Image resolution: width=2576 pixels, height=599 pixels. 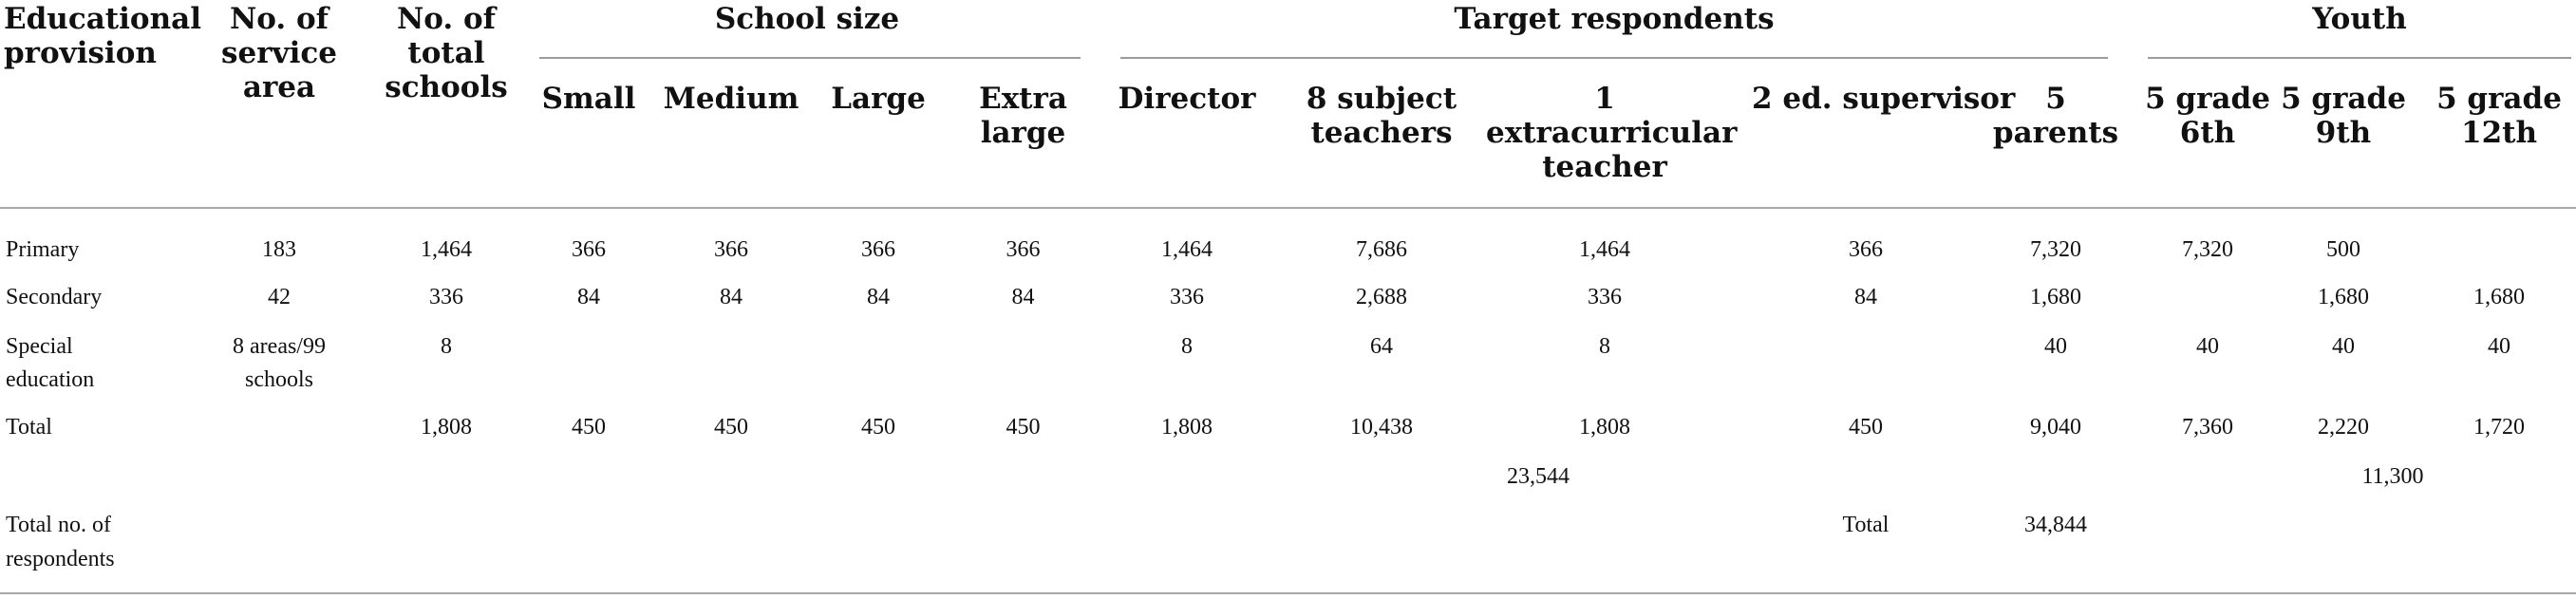 I want to click on row-primary-supervisor: 366, so click(x=1866, y=249).